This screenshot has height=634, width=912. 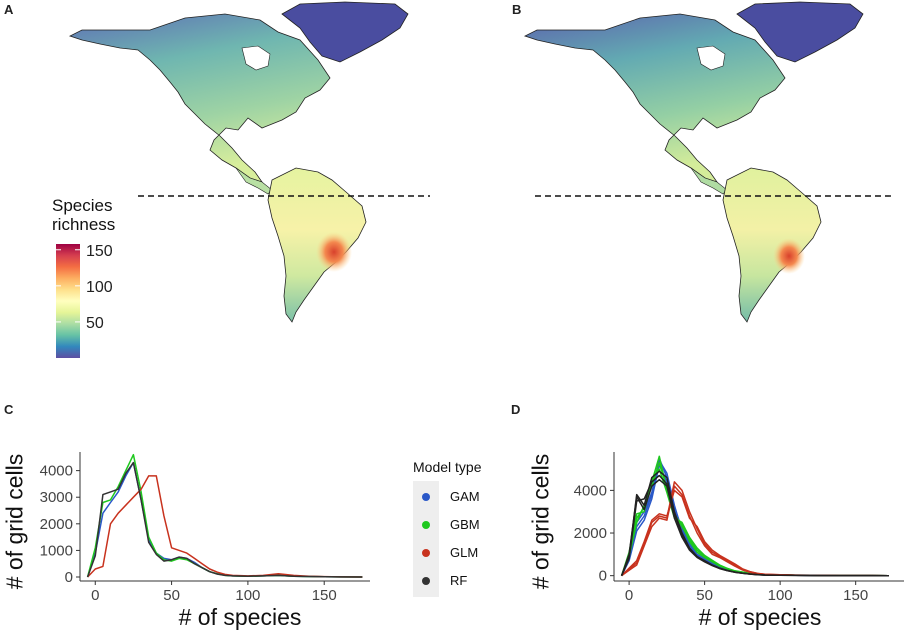 I want to click on series-line-gbm, so click(x=224, y=515).